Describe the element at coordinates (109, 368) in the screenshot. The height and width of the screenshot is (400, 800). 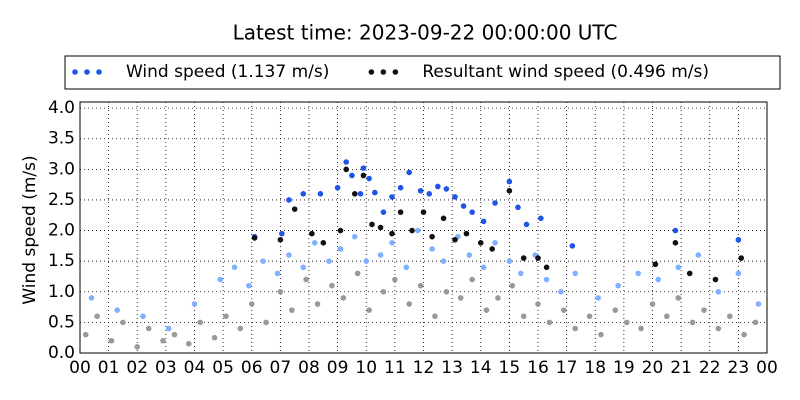
I see `x-tick-label: 01` at that location.